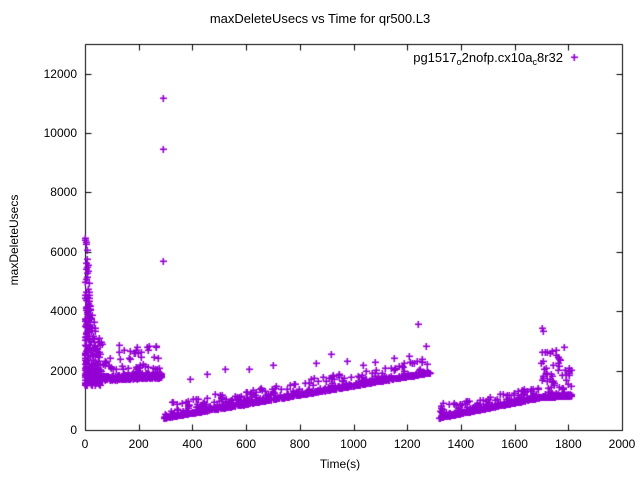  What do you see at coordinates (63, 251) in the screenshot?
I see `y-tick-label: 6000` at bounding box center [63, 251].